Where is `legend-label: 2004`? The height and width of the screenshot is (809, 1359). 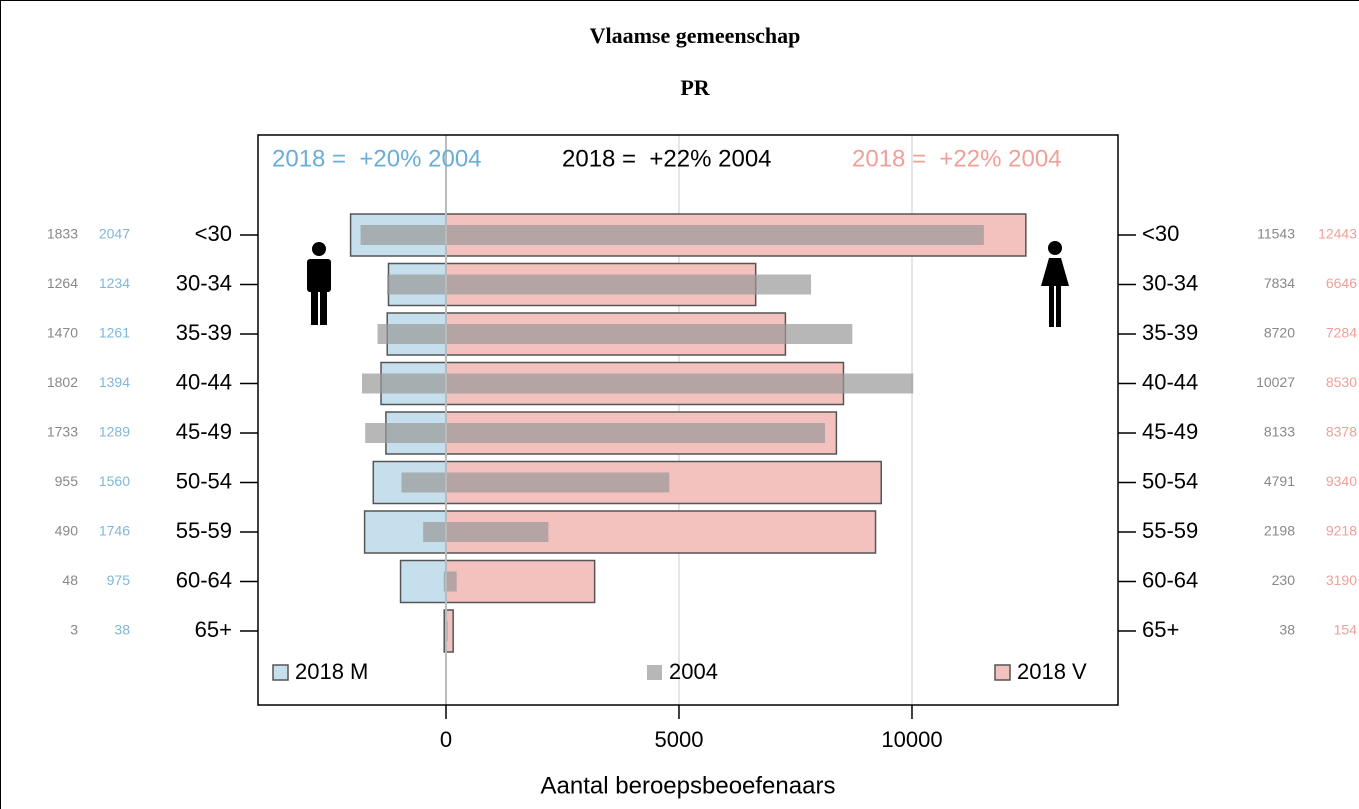 legend-label: 2004 is located at coordinates (693, 671).